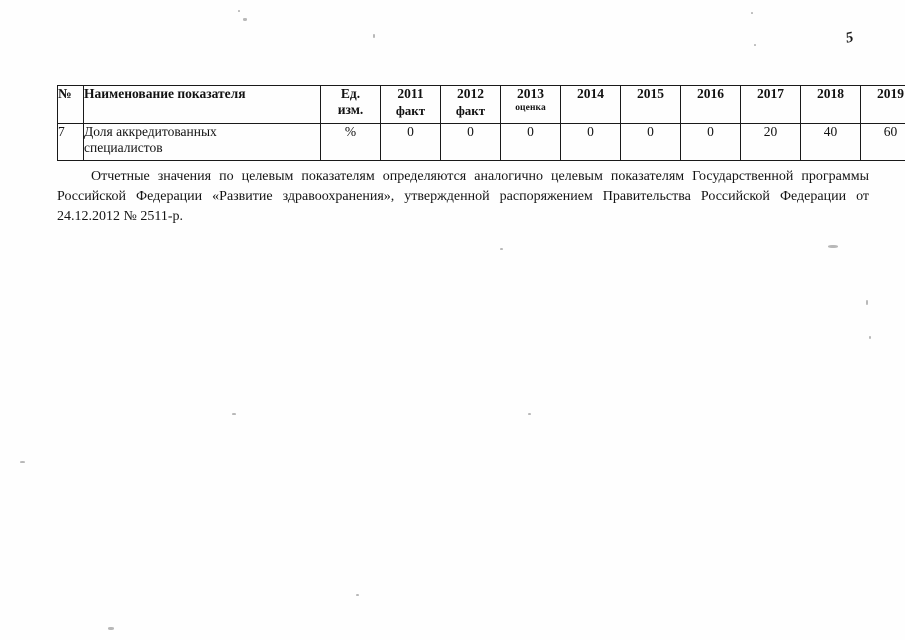 The width and height of the screenshot is (905, 640). What do you see at coordinates (710, 93) in the screenshot?
I see `year-label: 2016` at bounding box center [710, 93].